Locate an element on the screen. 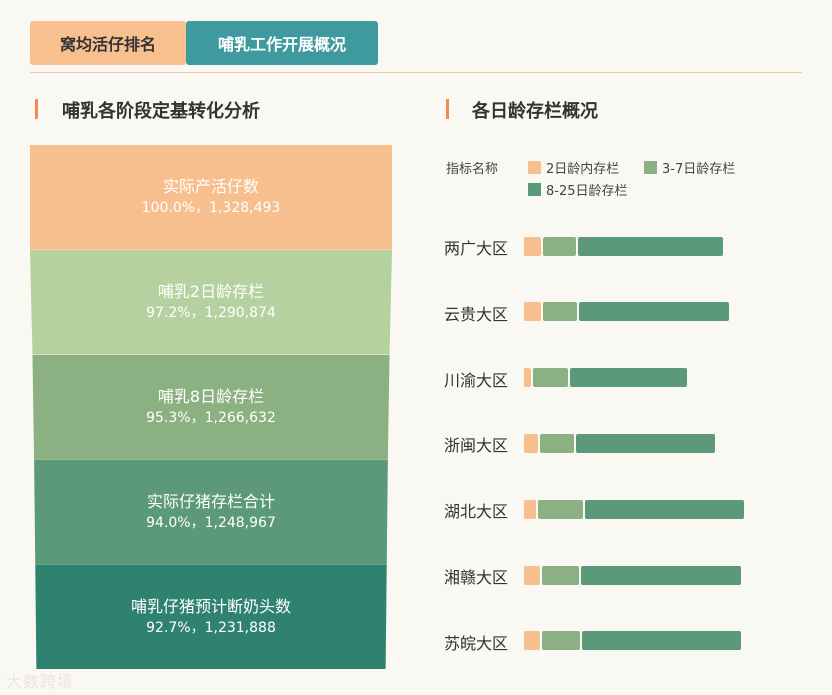  legend-item-8-25day: 8-25日龄存栏 is located at coordinates (578, 189).